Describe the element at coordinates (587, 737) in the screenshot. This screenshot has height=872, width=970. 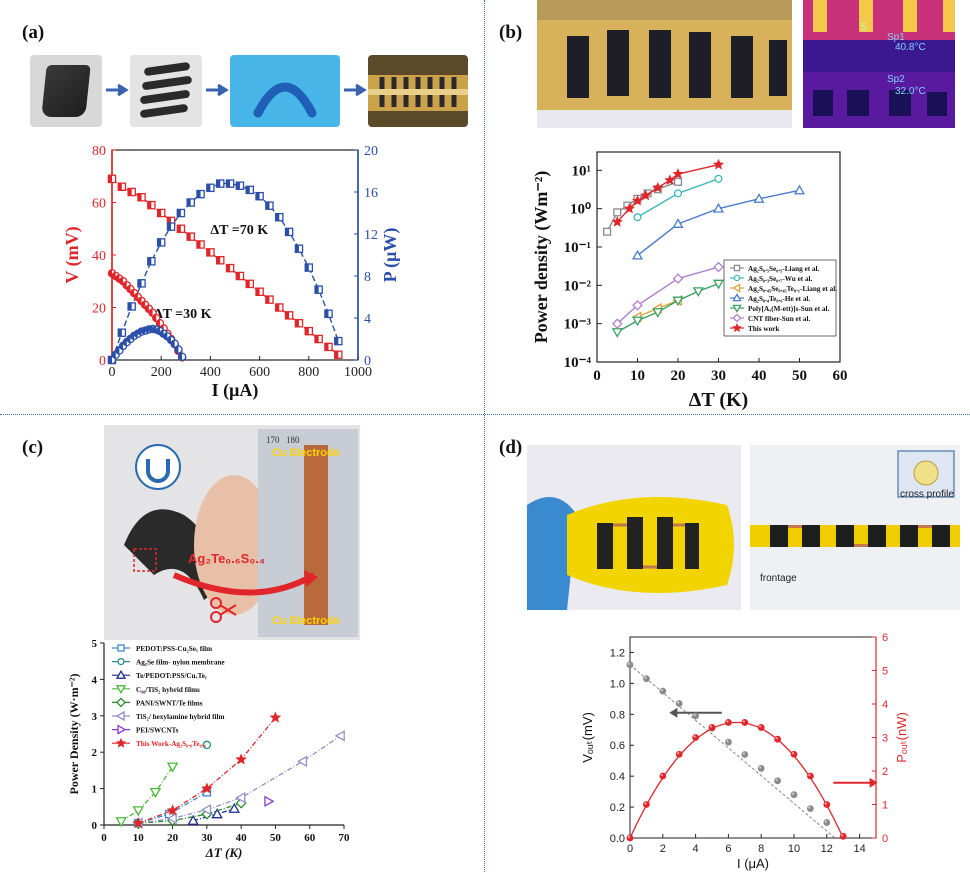
I see `y-left-axis-label: Vₒᵤₜ(mV)` at that location.